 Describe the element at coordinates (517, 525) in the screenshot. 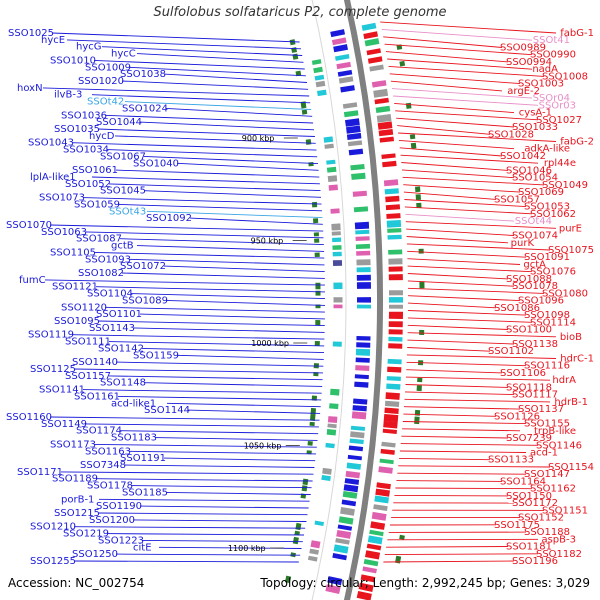

I see `right-gene-label-68: SSO1175` at that location.